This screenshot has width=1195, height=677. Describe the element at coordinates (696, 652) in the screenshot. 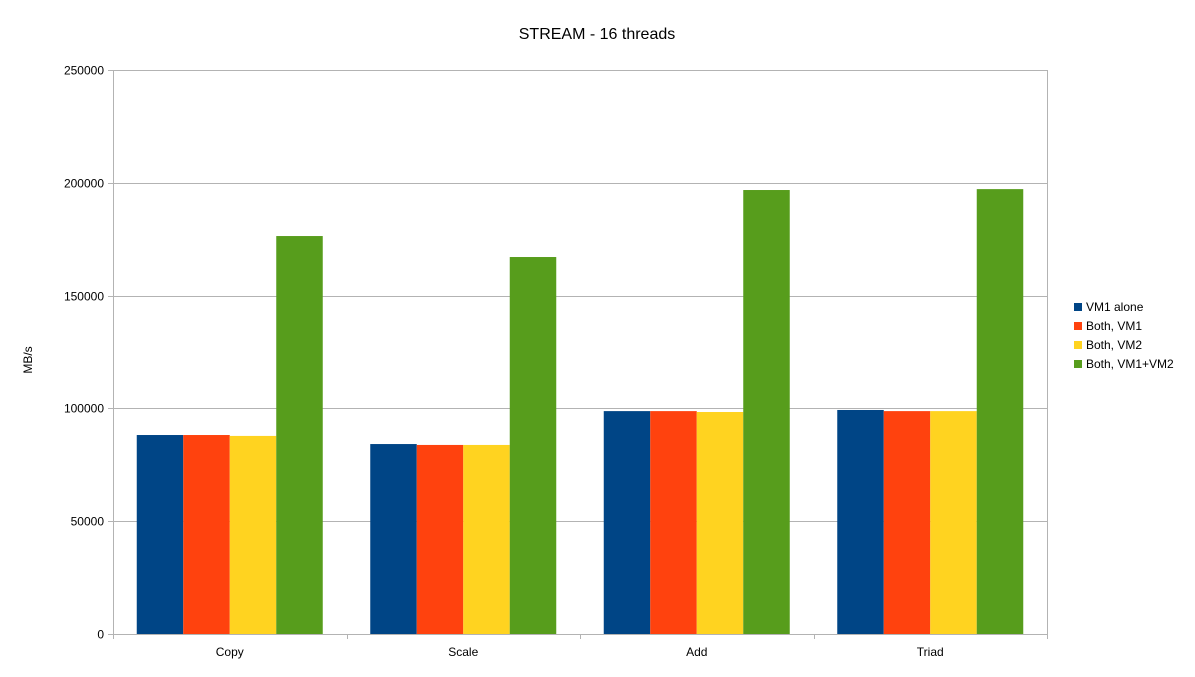

I see `x-tick-label: Add` at that location.